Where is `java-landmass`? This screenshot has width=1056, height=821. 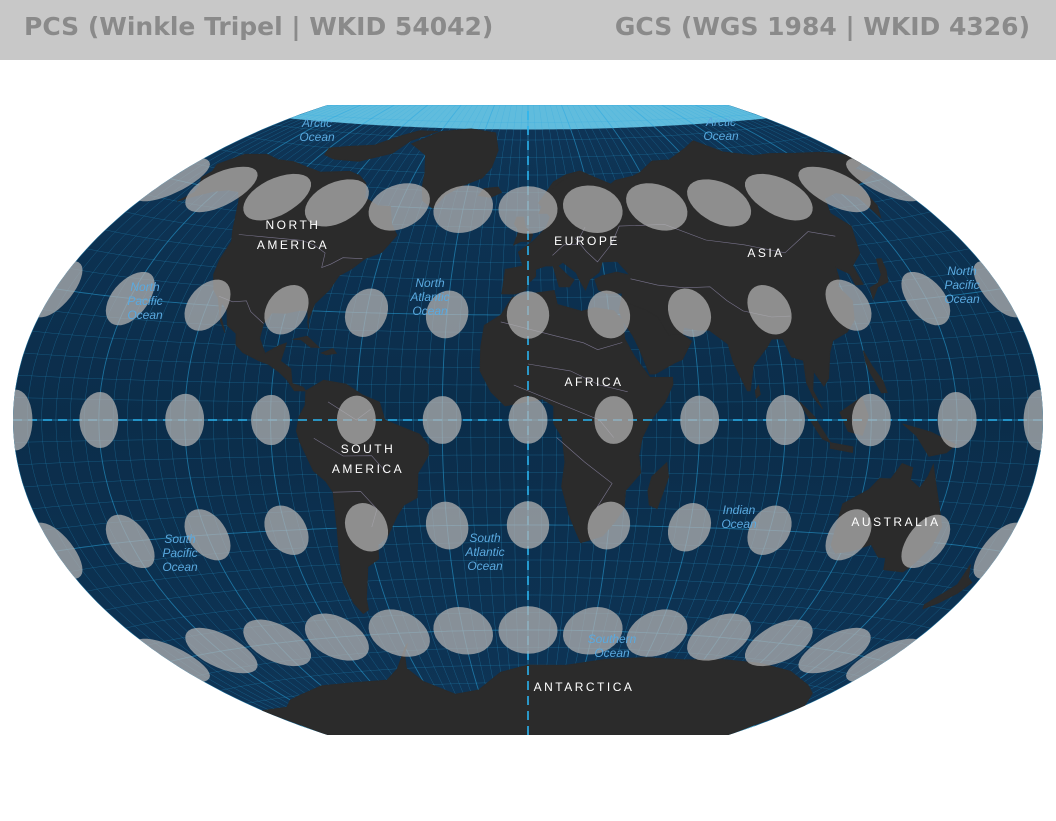
java-landmass is located at coordinates (841, 447).